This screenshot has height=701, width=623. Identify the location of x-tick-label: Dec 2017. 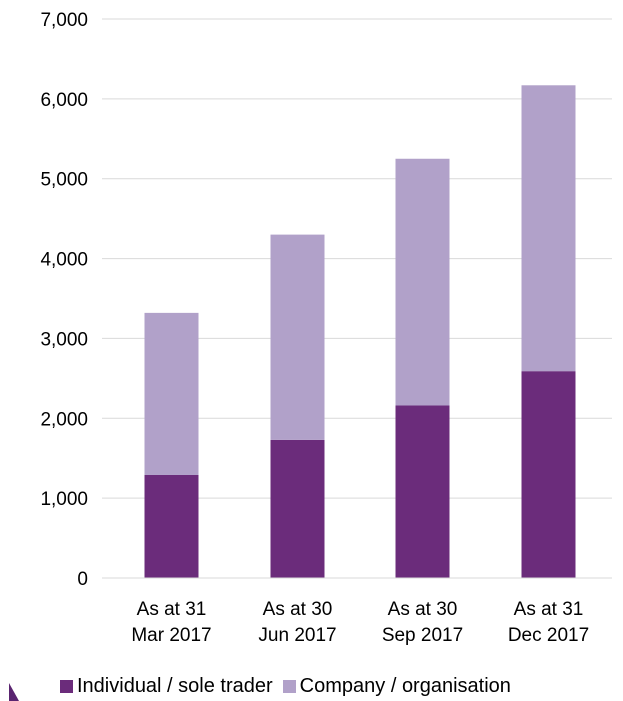
(548, 635).